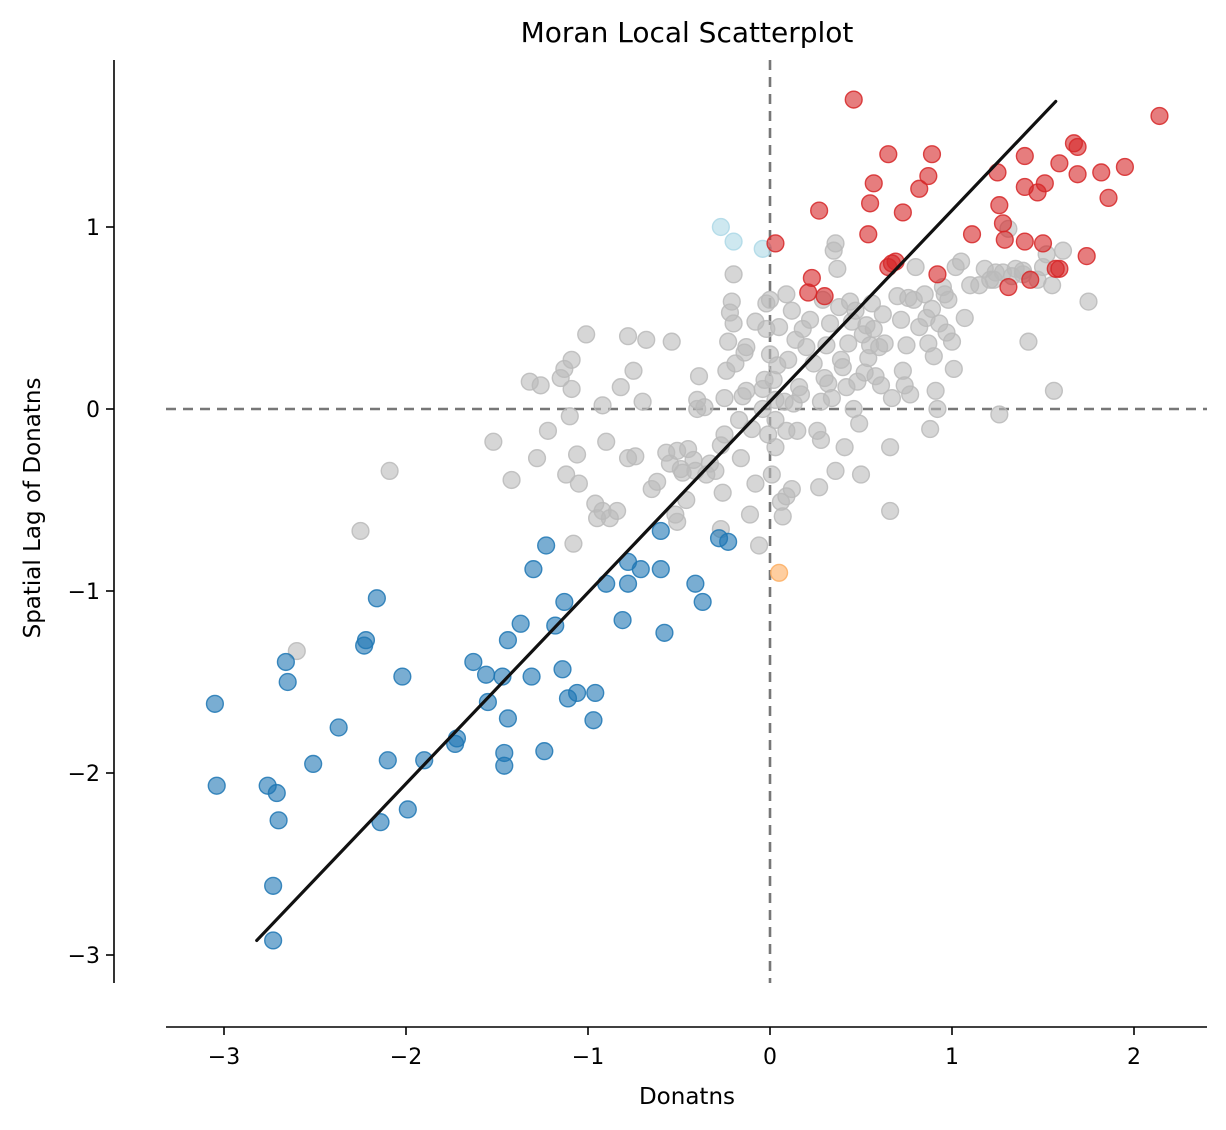 Image resolution: width=1226 pixels, height=1130 pixels. Describe the element at coordinates (687, 32) in the screenshot. I see `chart-title: Moran Local Scatterplot` at that location.